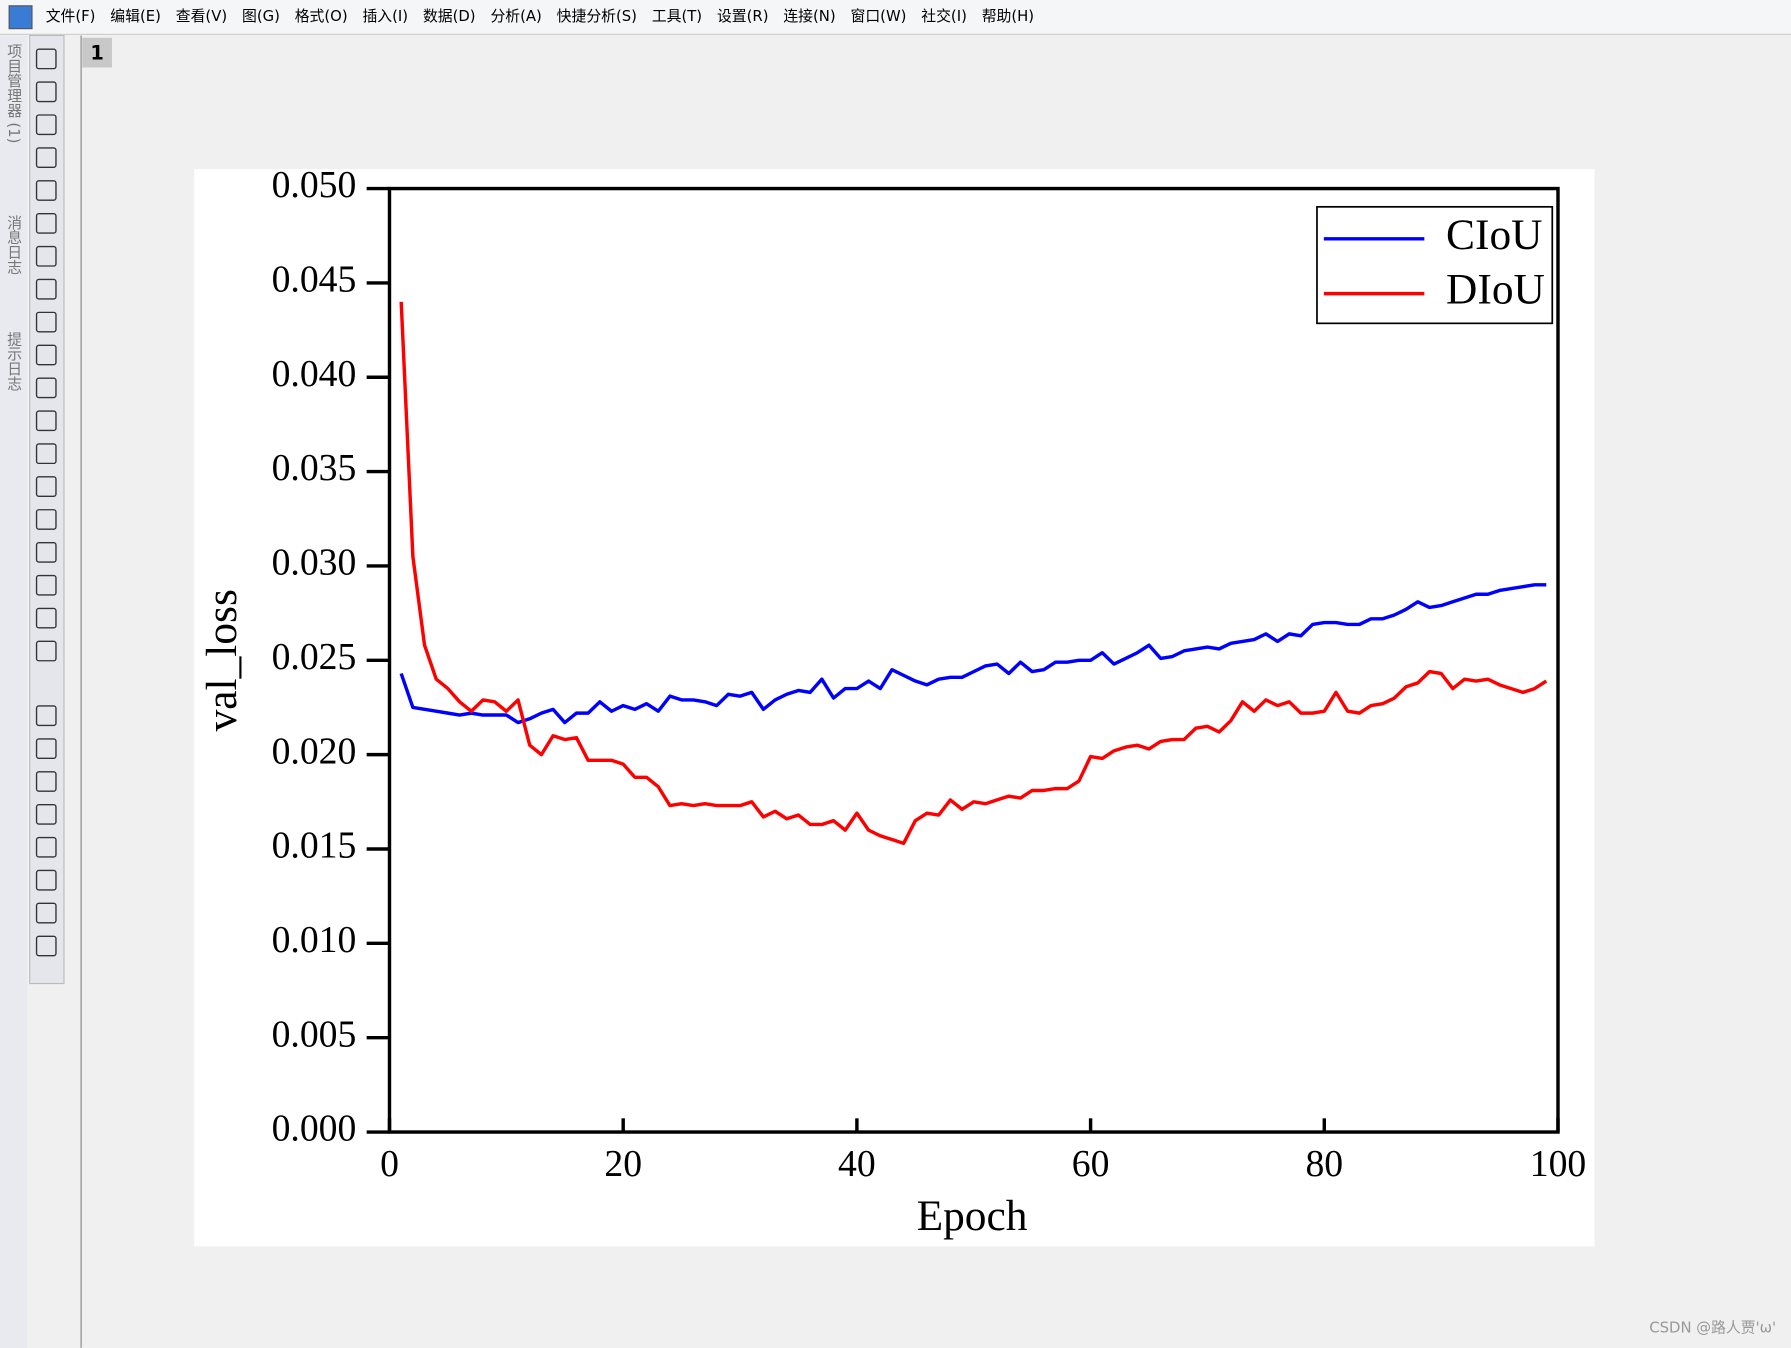  Describe the element at coordinates (314, 1034) in the screenshot. I see `y-tick-label: 0.005` at that location.